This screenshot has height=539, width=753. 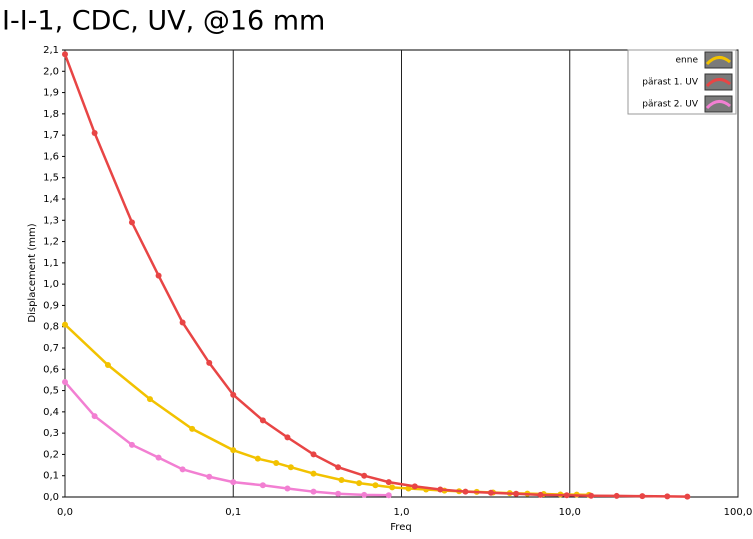 What do you see at coordinates (65, 512) in the screenshot?
I see `x-tick-label: 0,0` at bounding box center [65, 512].